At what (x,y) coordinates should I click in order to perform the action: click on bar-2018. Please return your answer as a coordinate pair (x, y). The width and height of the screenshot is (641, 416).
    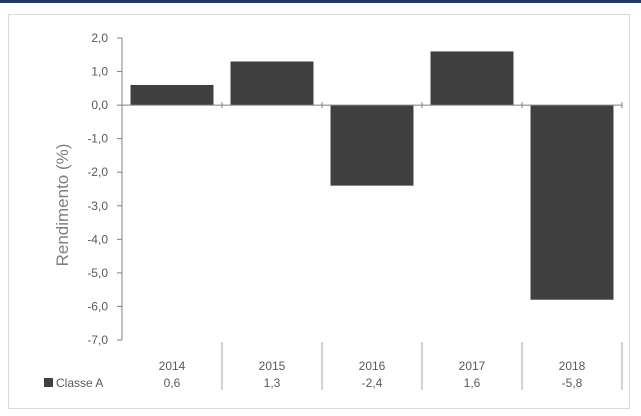
    Looking at the image, I should click on (572, 202).